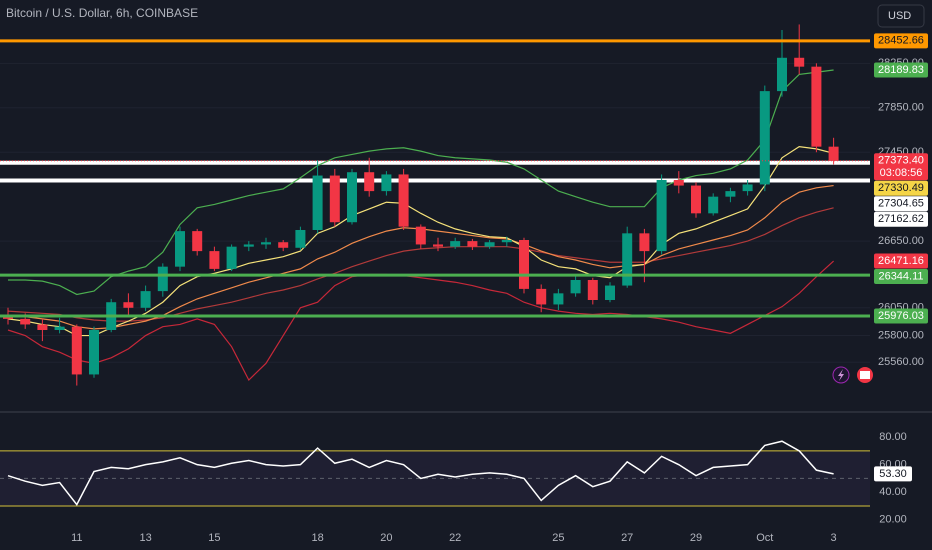  Describe the element at coordinates (901, 108) in the screenshot. I see `y-tick-label: 27850.00` at that location.